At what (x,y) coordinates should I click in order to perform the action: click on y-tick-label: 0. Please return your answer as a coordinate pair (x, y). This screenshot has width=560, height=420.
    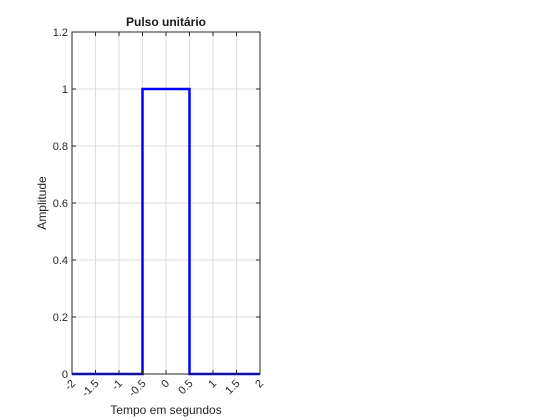
    Looking at the image, I should click on (65, 375).